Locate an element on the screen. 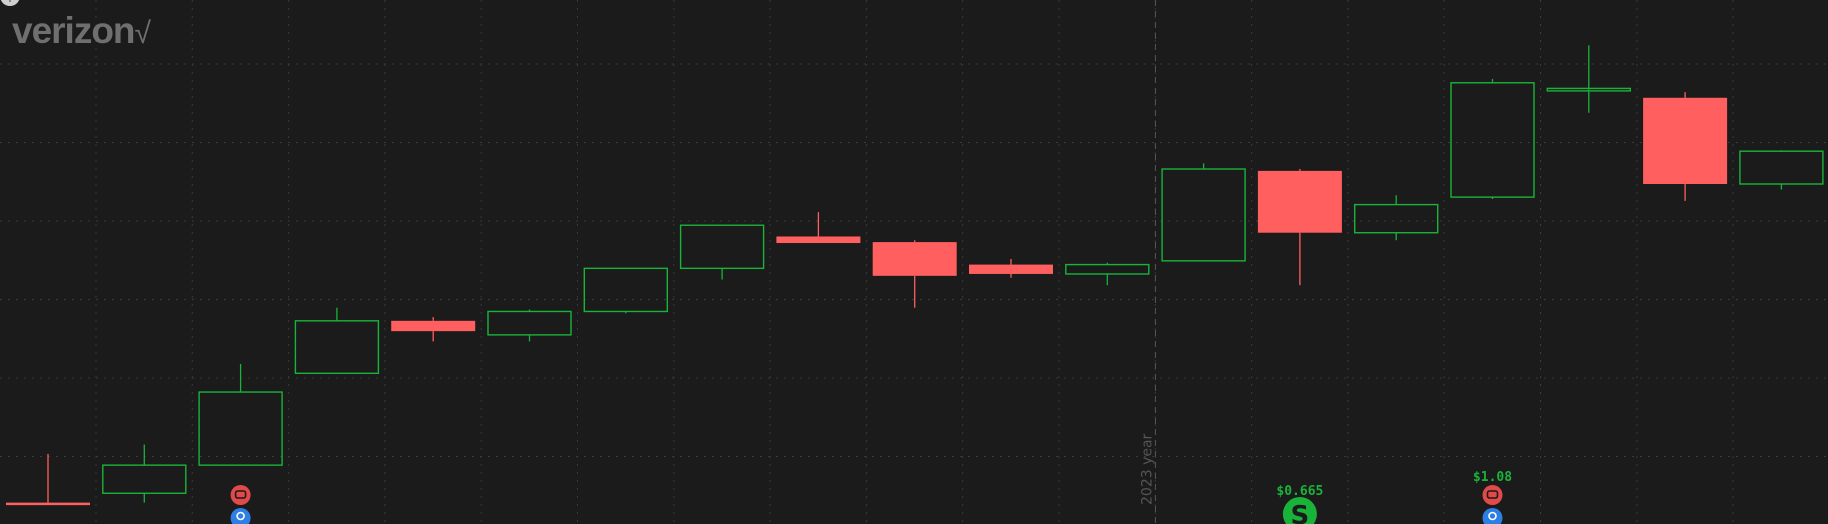 The width and height of the screenshot is (1828, 524). year-divider: 2023 year is located at coordinates (1147, 262).